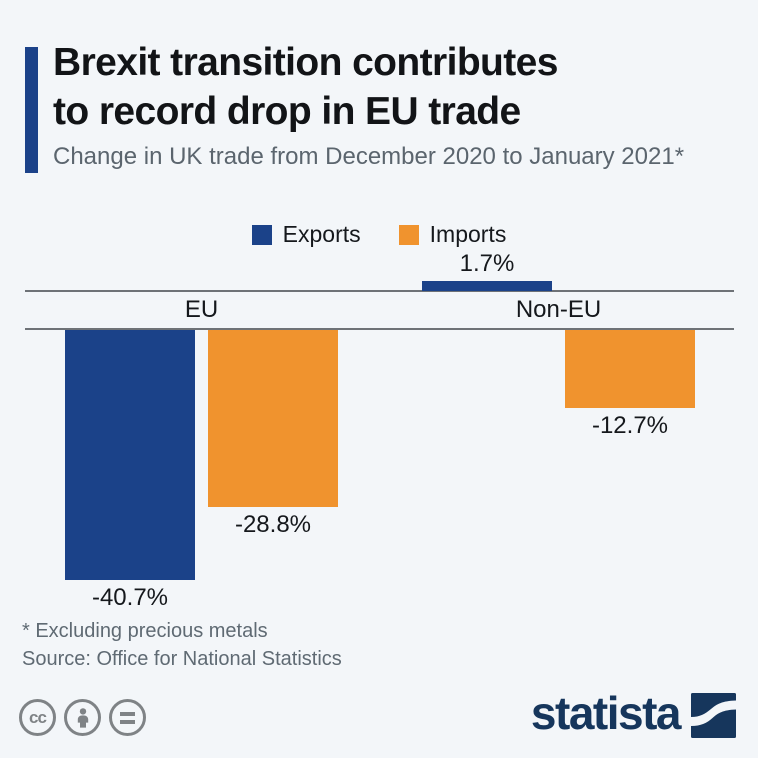  I want to click on bar-eu-exports, so click(130, 455).